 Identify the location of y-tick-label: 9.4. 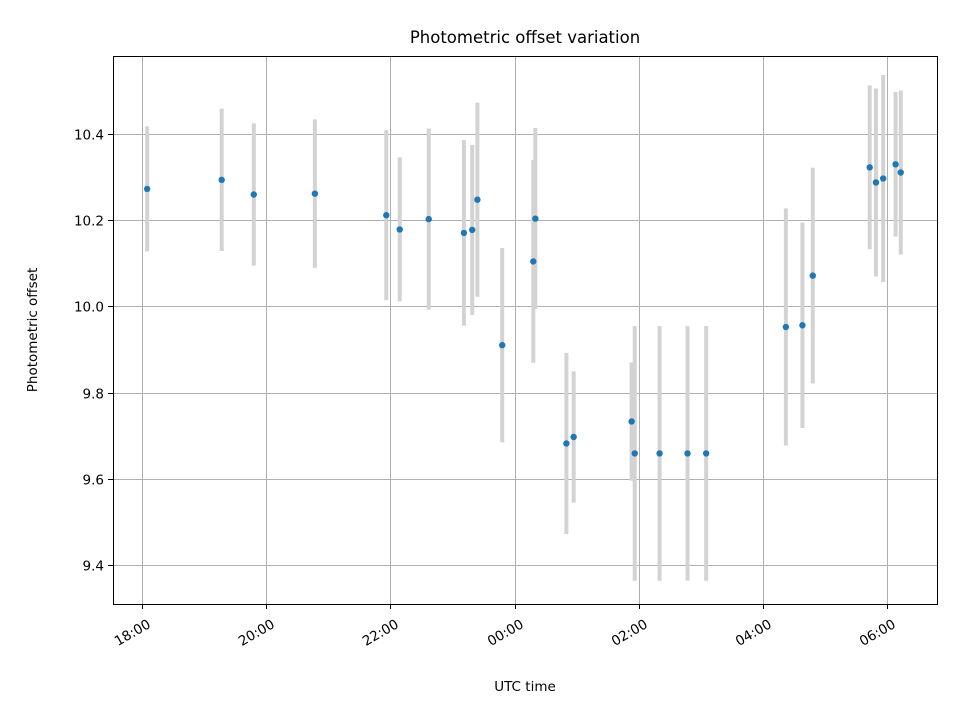
(93, 567).